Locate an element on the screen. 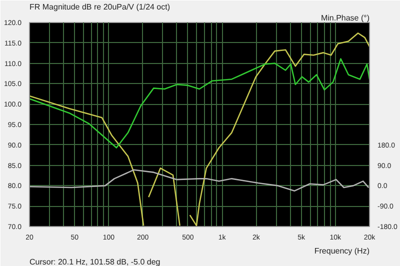  chart-title: FR Magnitude dB re 20uPa/V (1/24 oct) is located at coordinates (100, 7).